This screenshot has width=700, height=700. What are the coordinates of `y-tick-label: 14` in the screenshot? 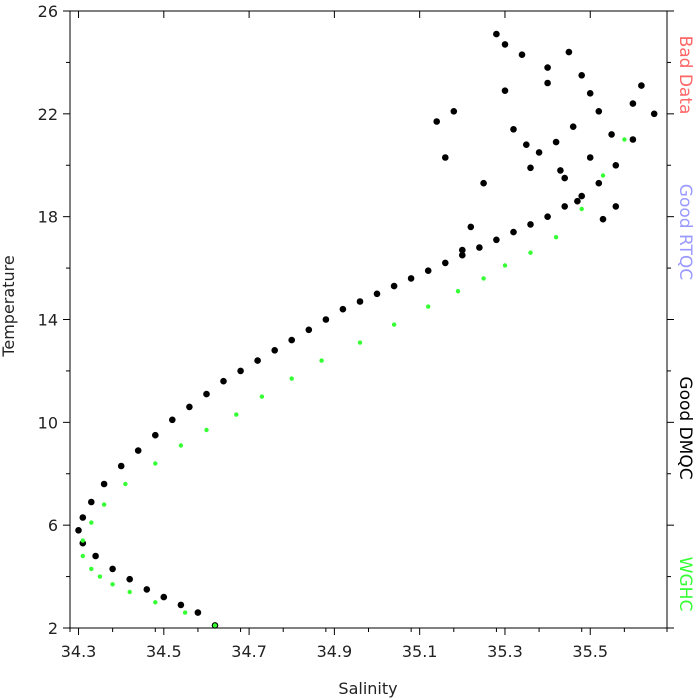 It's located at (48, 320).